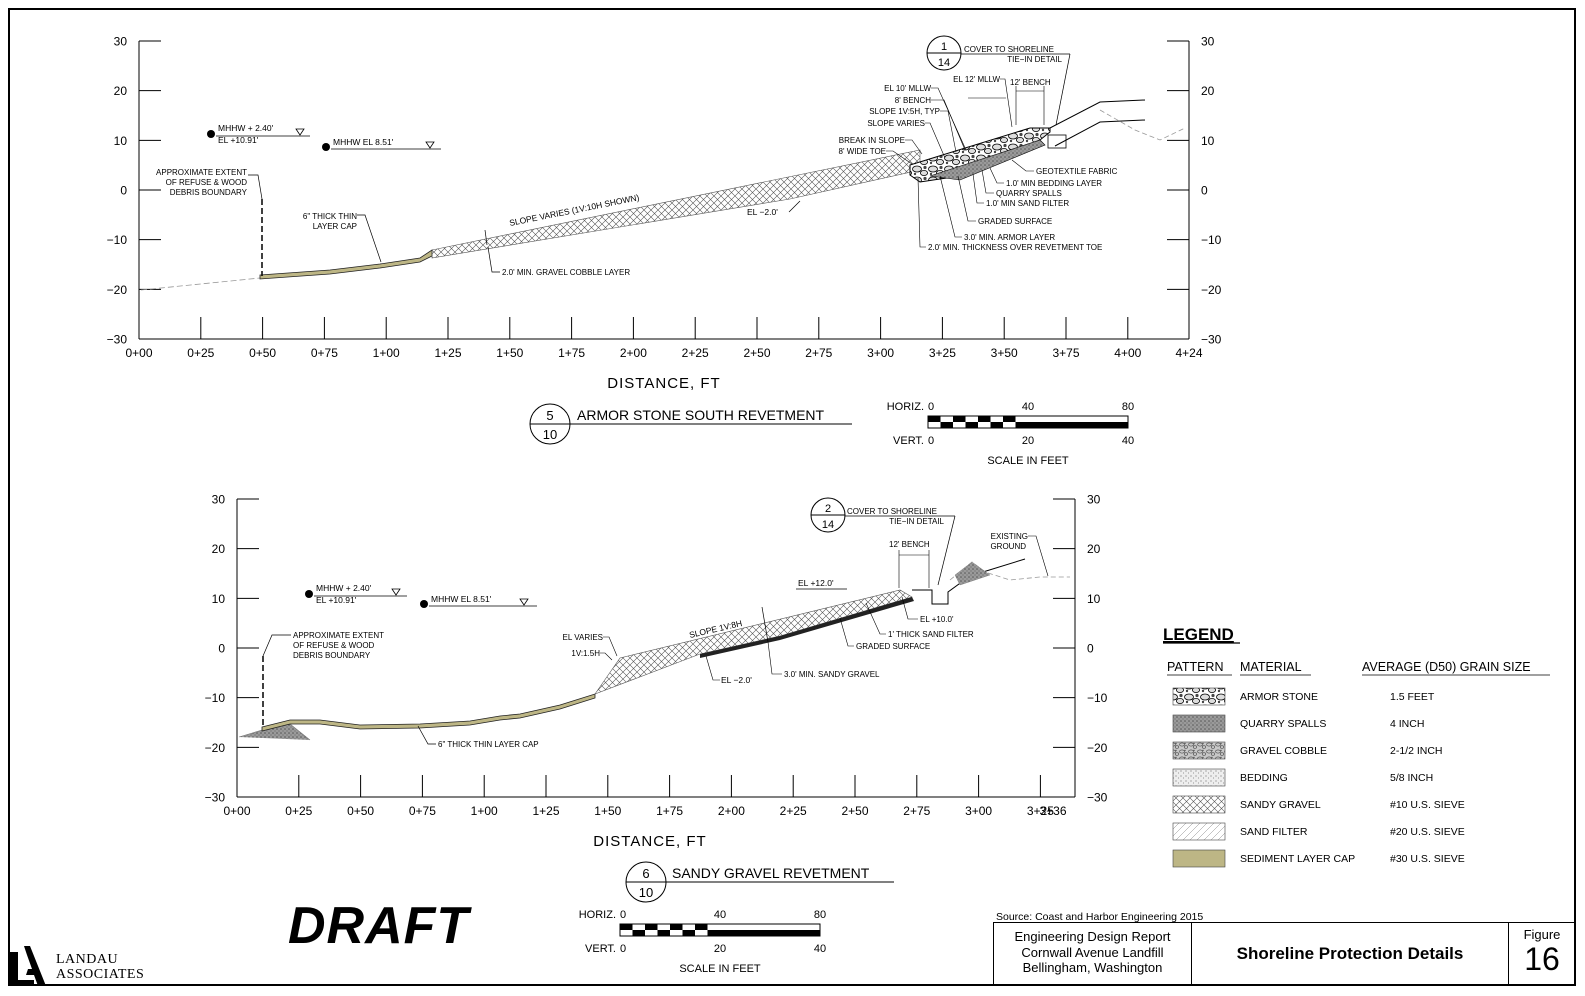 The width and height of the screenshot is (1585, 996). What do you see at coordinates (1279, 697) in the screenshot?
I see `legend-material: ARMOR STONE` at bounding box center [1279, 697].